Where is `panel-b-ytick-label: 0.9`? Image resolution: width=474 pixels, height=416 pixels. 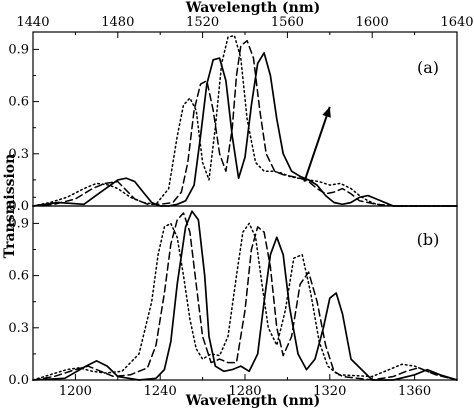 panel-b-ytick-label: 0.9 is located at coordinates (18, 223).